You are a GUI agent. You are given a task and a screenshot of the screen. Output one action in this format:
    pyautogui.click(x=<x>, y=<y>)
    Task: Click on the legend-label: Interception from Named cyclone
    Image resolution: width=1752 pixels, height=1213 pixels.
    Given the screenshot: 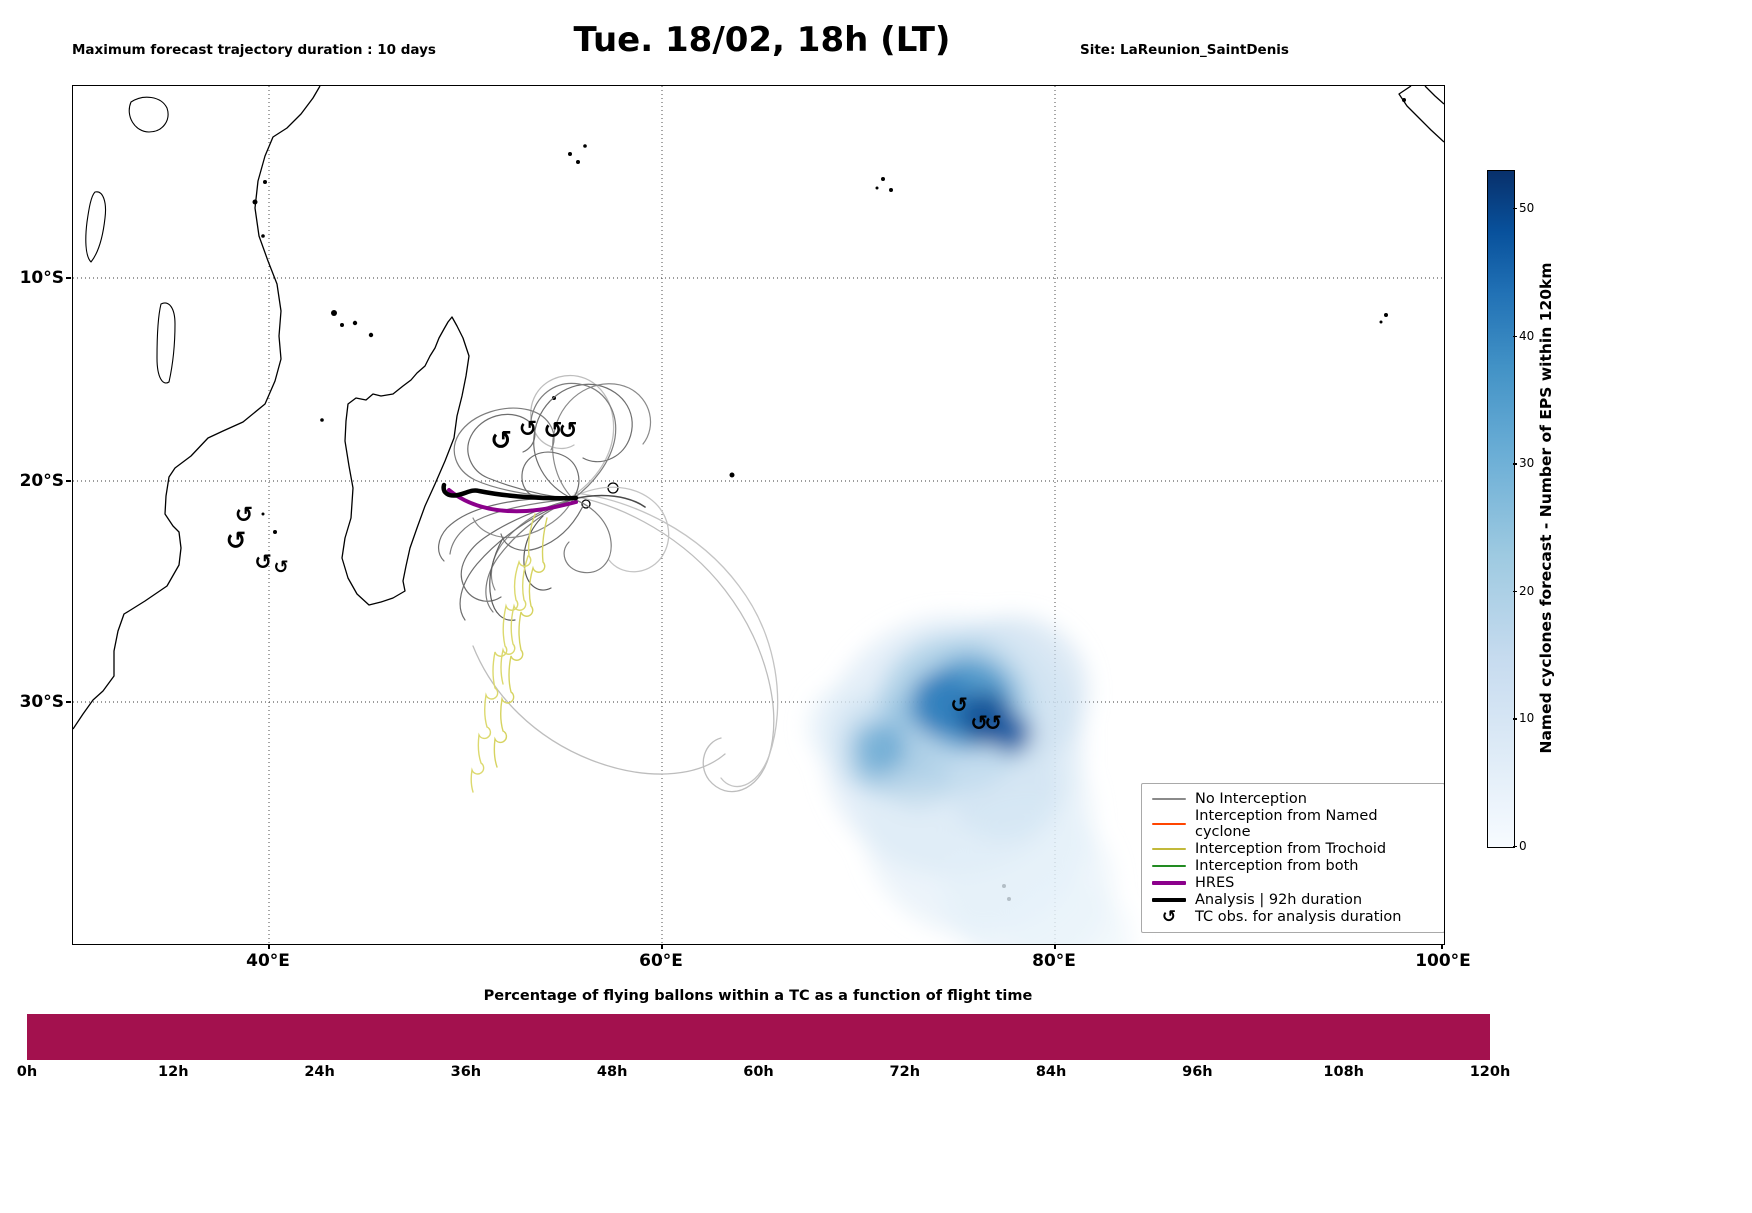 What is the action you would take?
    pyautogui.click(x=1286, y=824)
    